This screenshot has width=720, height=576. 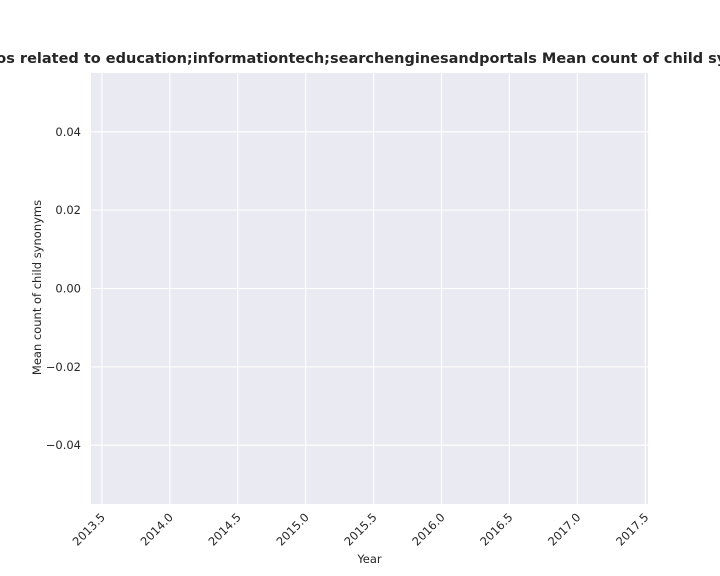 I want to click on x-tick-label: 2017.5, so click(x=632, y=529).